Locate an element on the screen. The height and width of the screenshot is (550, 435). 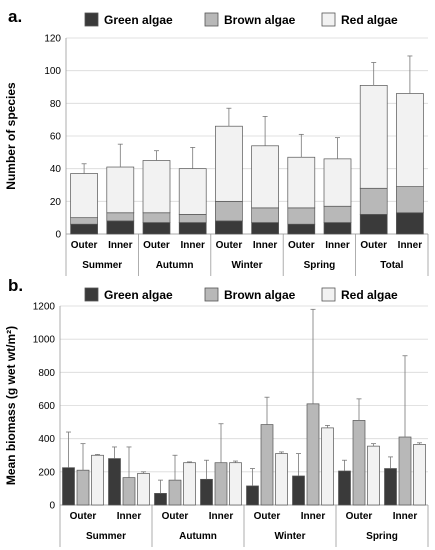
y-tick-label: 20 is located at coordinates (56, 202).